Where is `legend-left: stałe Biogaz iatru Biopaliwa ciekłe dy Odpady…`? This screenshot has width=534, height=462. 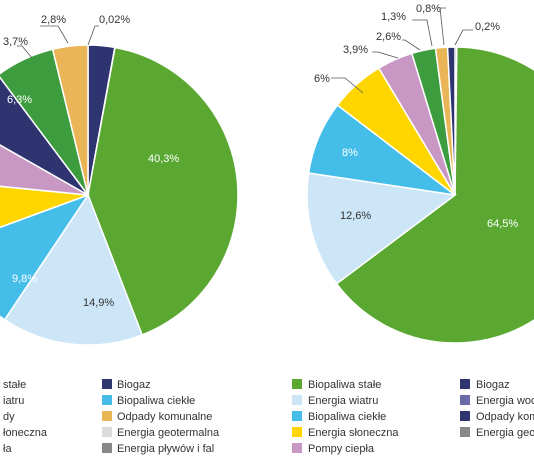 legend-left: stałe Biogaz iatru Biopaliwa ciekłe dy Odpady… is located at coordinates (111, 417).